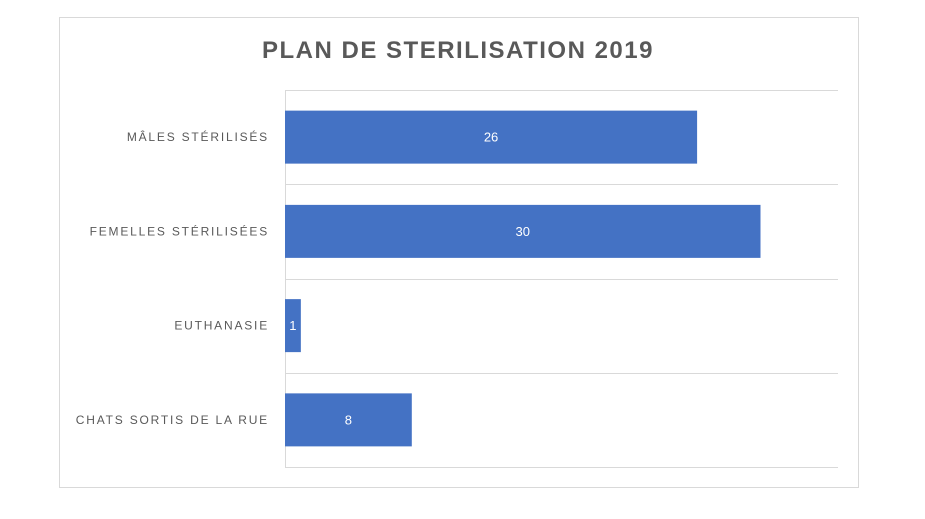 The width and height of the screenshot is (925, 519). I want to click on category-label: FEMELLES STÉRILISÉES, so click(179, 230).